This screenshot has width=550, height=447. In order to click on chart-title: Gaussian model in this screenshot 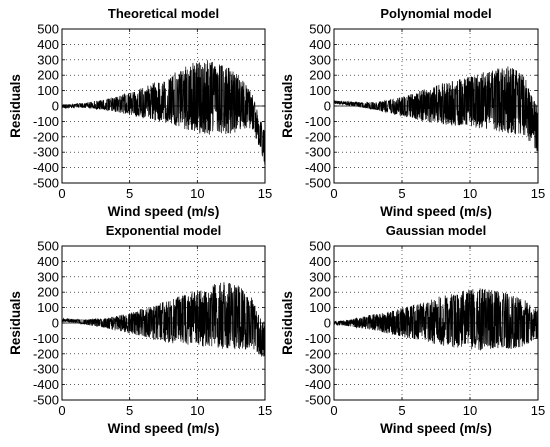, I will do `click(436, 230)`.